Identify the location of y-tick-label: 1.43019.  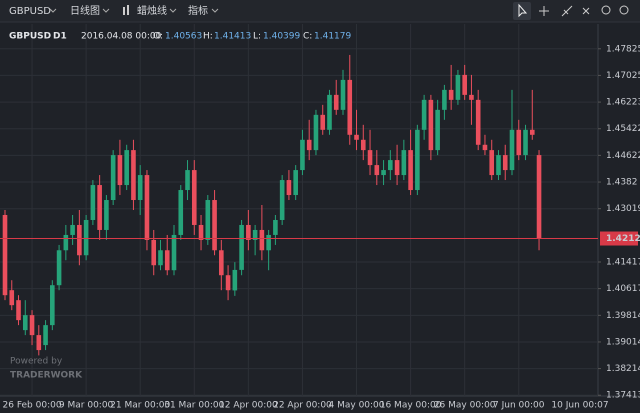
(623, 209).